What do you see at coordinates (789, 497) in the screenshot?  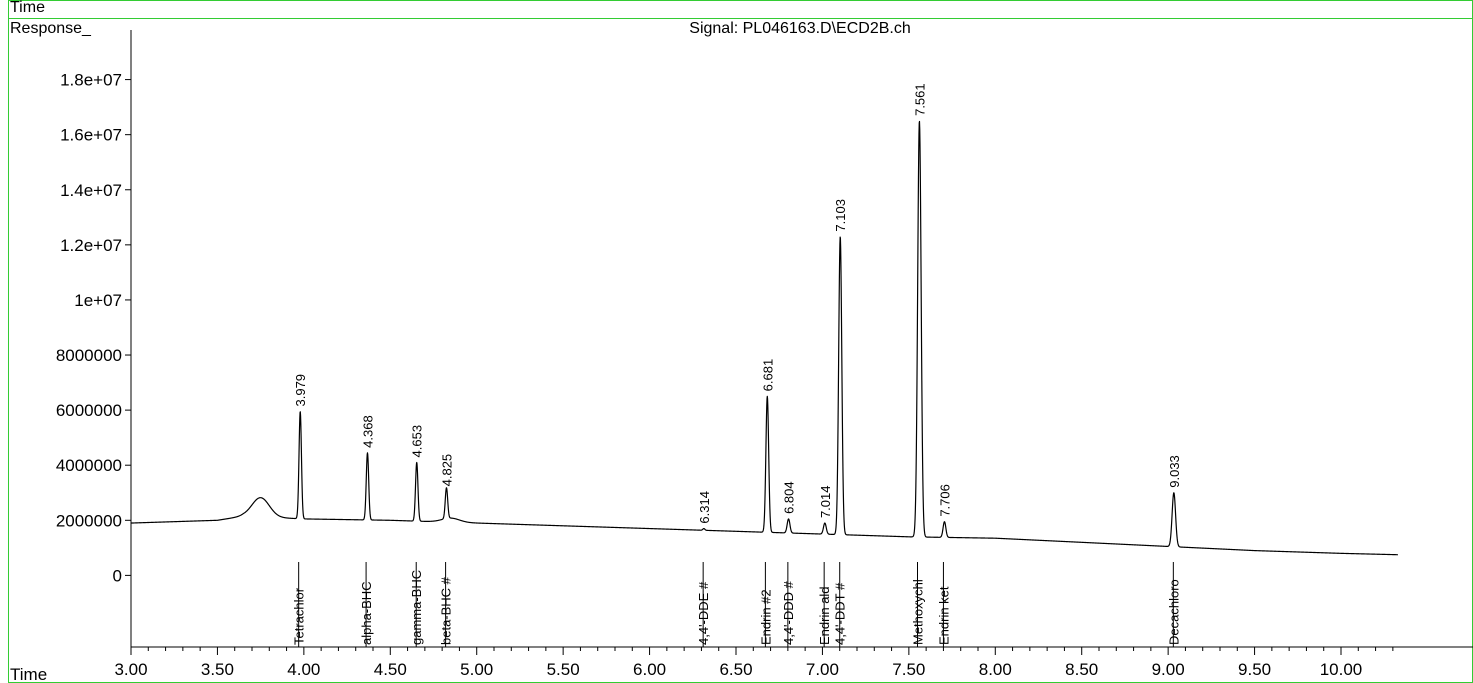 I see `peak-rt-label: 6.804` at bounding box center [789, 497].